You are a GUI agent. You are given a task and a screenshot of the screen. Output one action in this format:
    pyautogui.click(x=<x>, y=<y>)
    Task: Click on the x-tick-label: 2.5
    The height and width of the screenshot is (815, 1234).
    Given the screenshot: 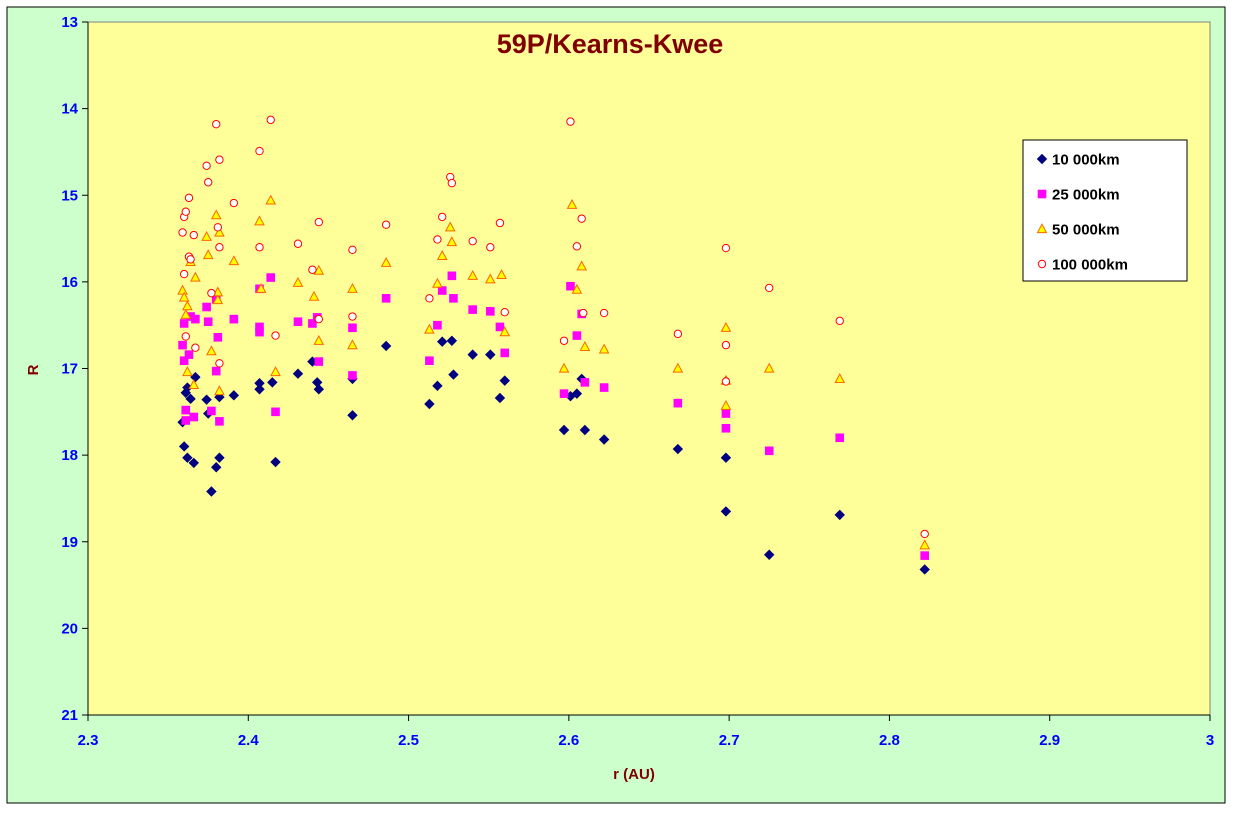 What is the action you would take?
    pyautogui.click(x=408, y=740)
    